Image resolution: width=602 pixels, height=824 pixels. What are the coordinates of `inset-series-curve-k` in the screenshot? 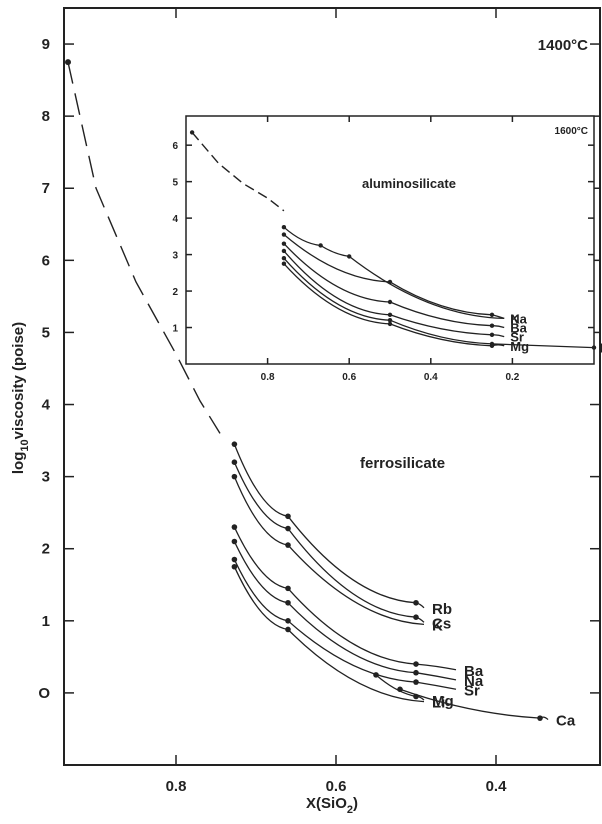 It's located at (394, 273).